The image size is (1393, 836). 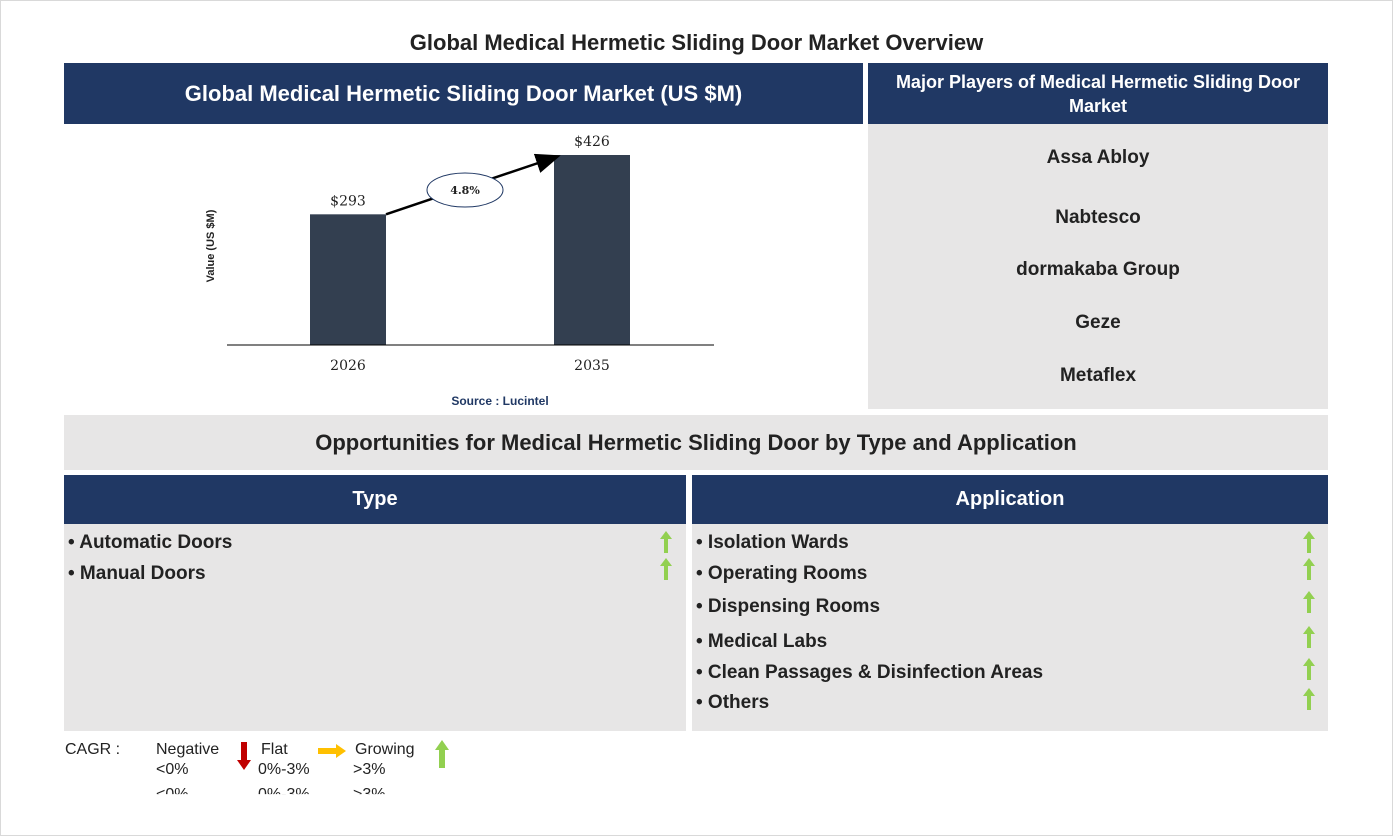 I want to click on cagr-bubble, so click(x=465, y=190).